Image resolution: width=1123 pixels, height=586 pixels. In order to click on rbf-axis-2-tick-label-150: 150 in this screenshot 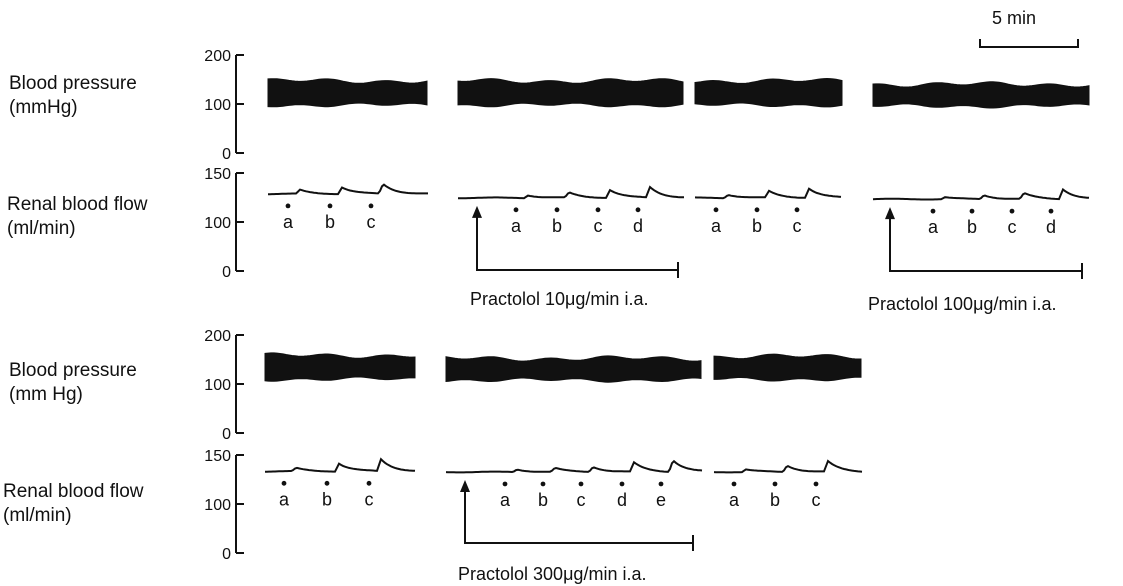, I will do `click(217, 456)`.